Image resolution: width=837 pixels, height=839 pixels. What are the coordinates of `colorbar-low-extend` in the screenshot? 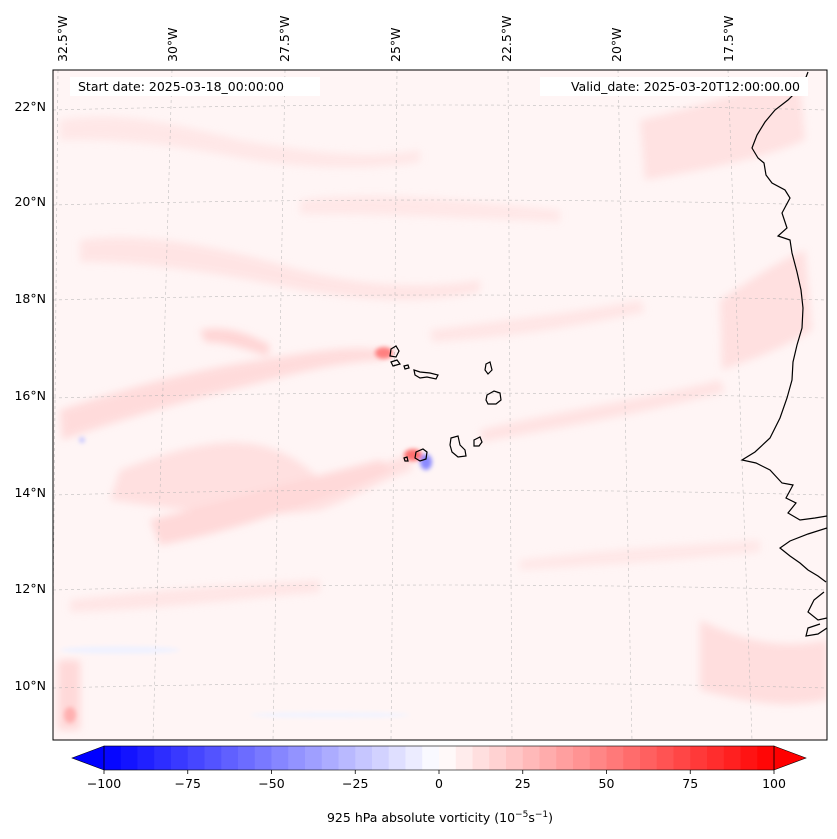 It's located at (88, 758).